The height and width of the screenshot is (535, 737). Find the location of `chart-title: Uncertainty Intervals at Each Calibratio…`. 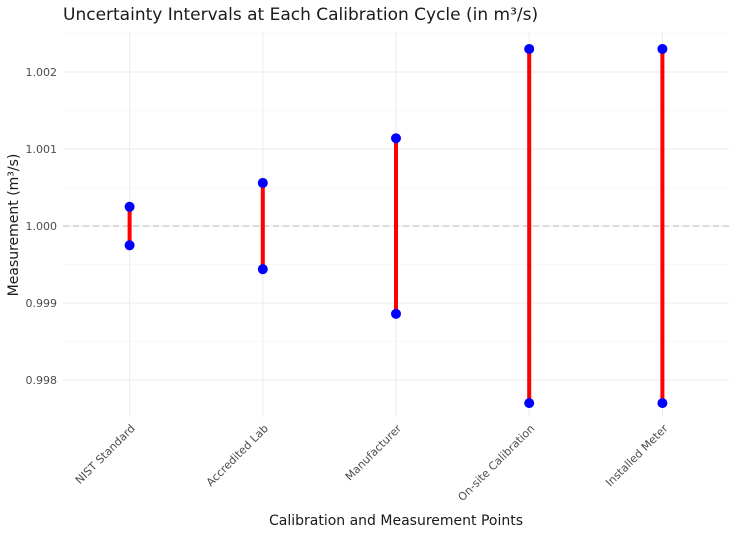

chart-title: Uncertainty Intervals at Each Calibratio… is located at coordinates (300, 15).